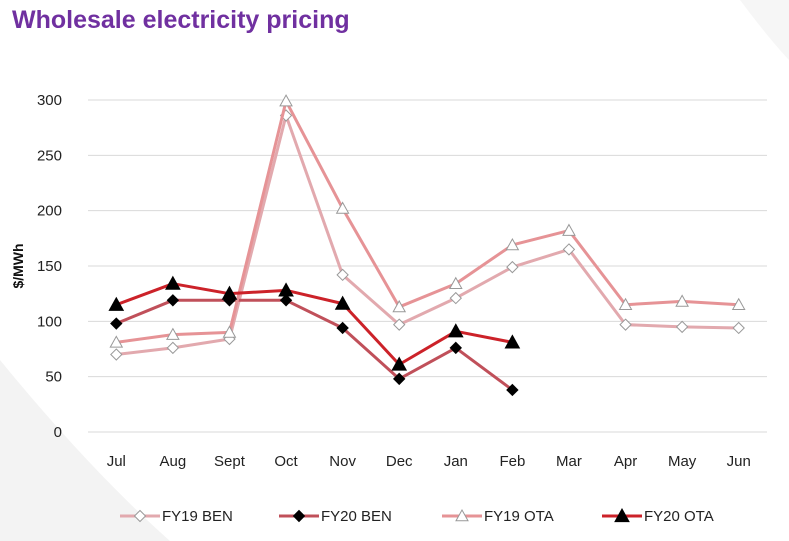 The image size is (789, 541). I want to click on y-tick-label: 200, so click(49, 211).